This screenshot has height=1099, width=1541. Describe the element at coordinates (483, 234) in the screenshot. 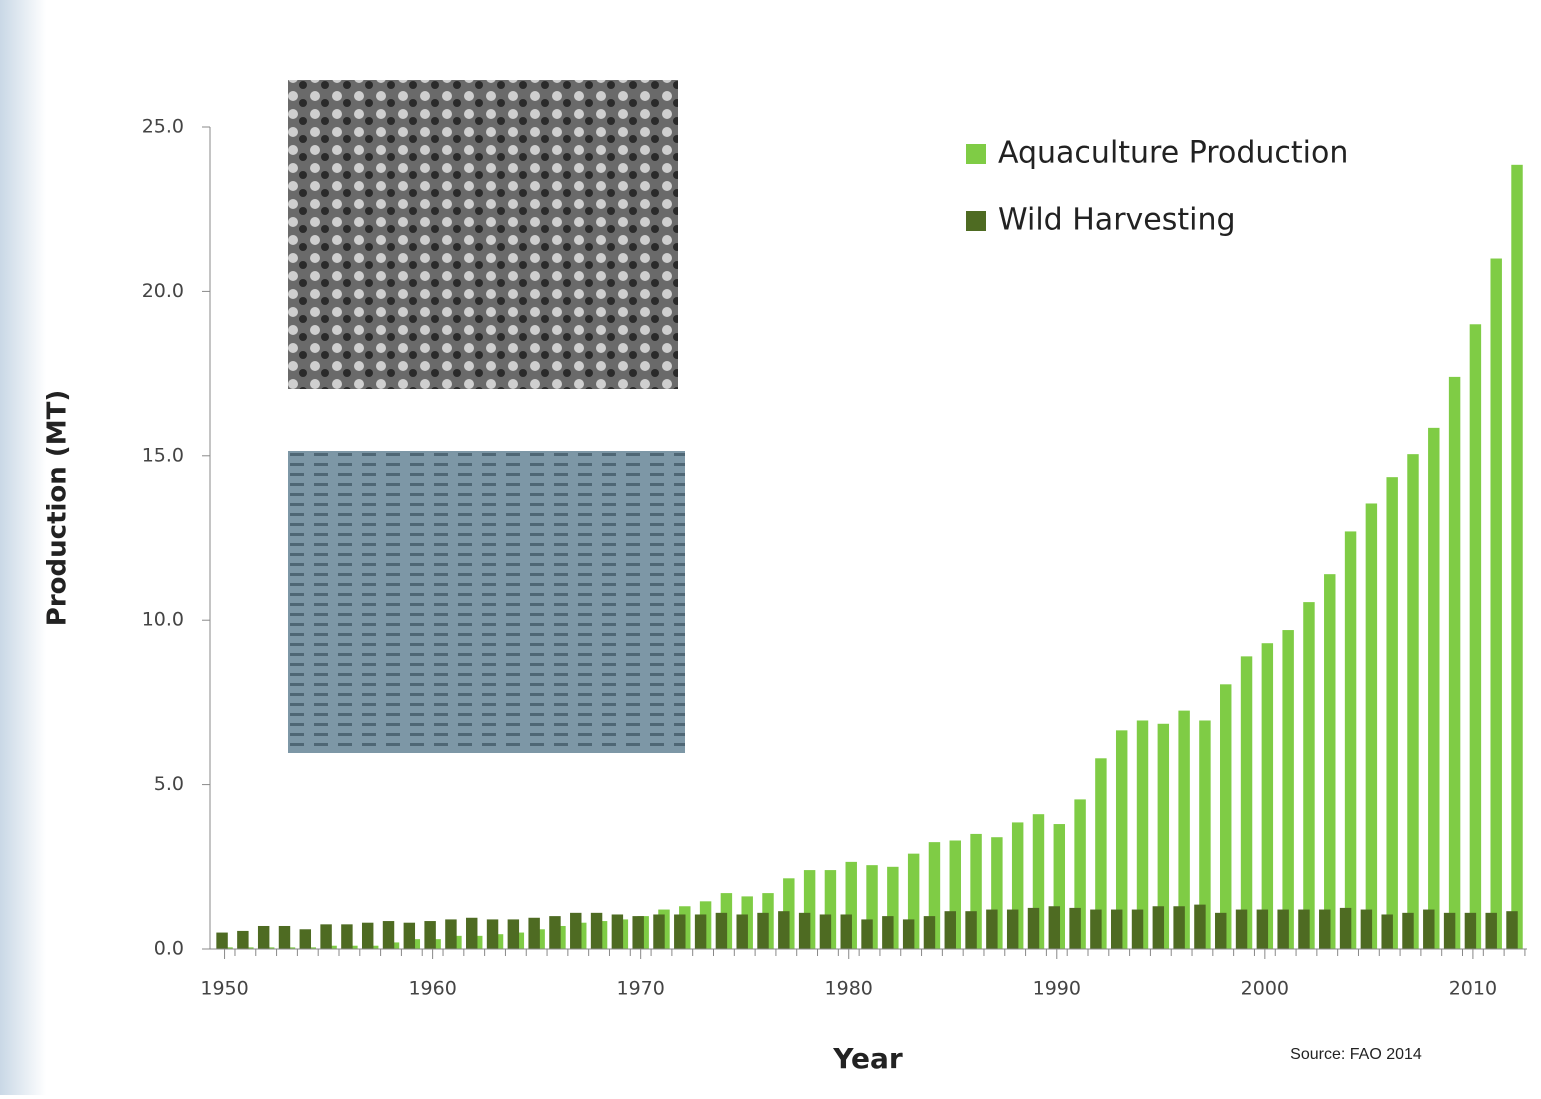

I see `photo-harvesting` at that location.